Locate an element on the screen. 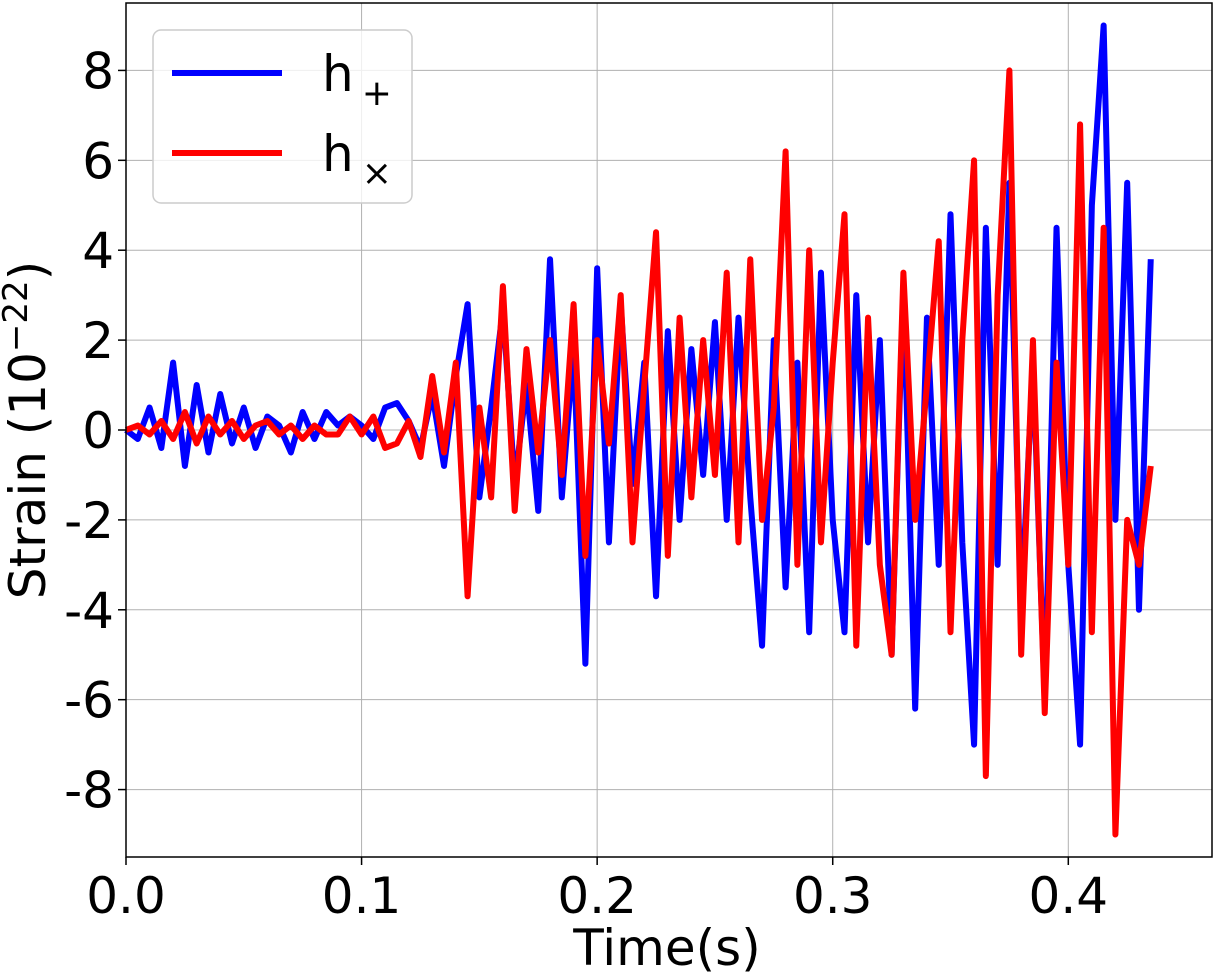 Image resolution: width=1215 pixels, height=977 pixels. x-tick-label: 0.1 is located at coordinates (362, 896).